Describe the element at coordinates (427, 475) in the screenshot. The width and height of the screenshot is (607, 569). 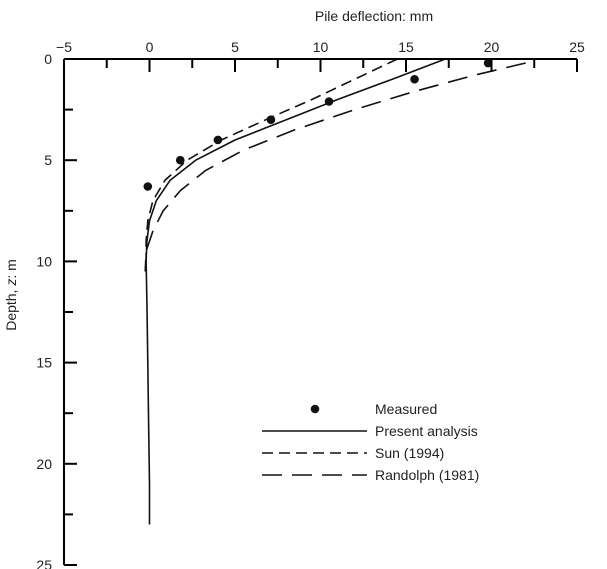
I see `legend-label-randolph-1981: Randolph (1981)` at that location.